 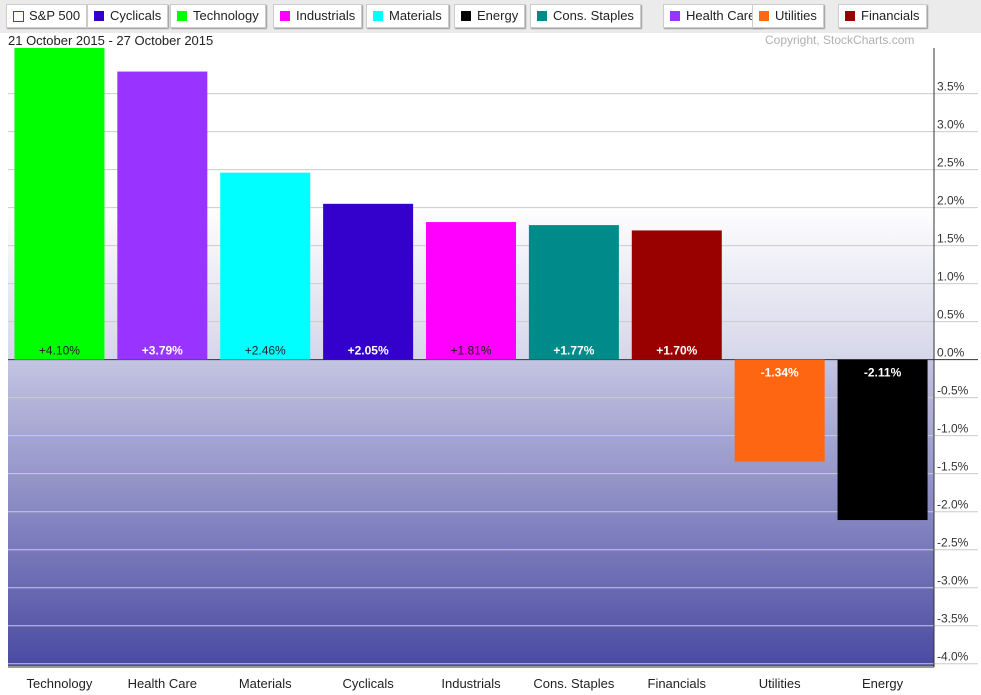 I want to click on legend-label: S&P 500, so click(x=55, y=15).